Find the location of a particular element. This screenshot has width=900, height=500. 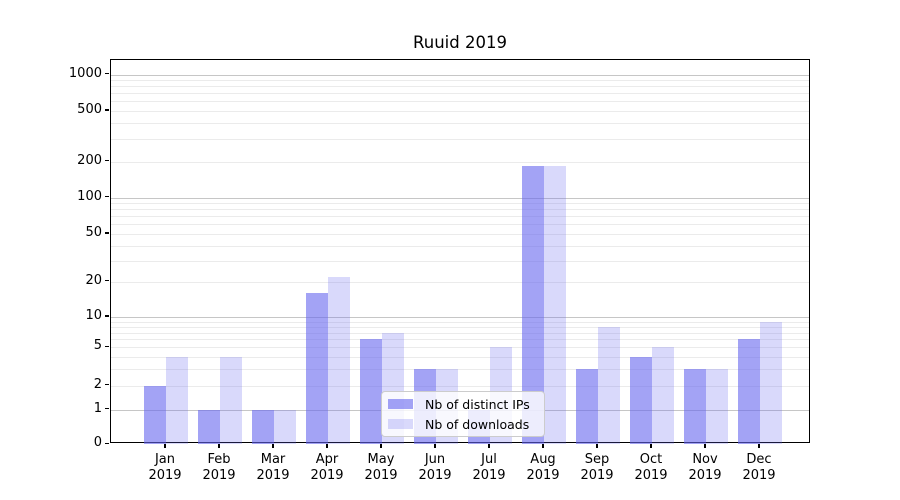

legend-swatch-distinct-ips is located at coordinates (400, 404).